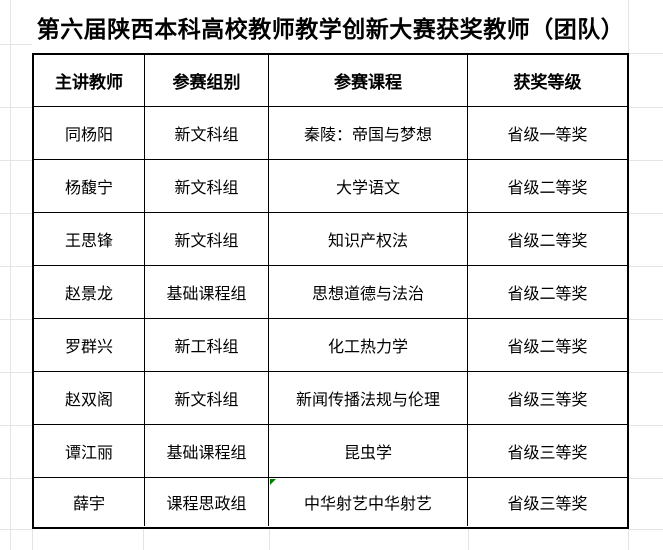 The width and height of the screenshot is (663, 550). I want to click on table-cell: 化工热力学, so click(368, 345).